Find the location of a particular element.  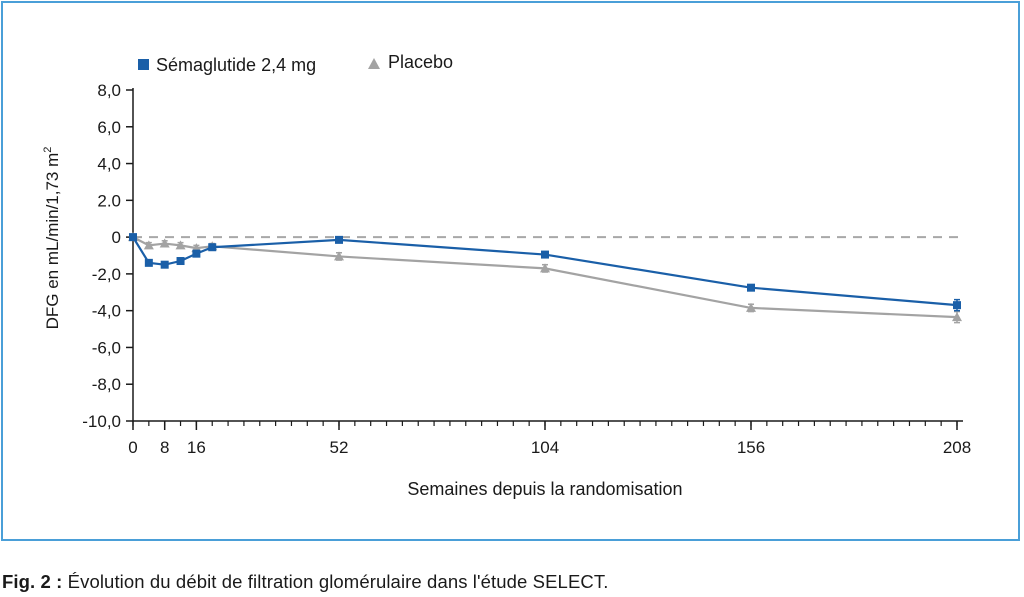

y-axis-label: DFG en mL/min/1,73 m2 is located at coordinates (52, 238).